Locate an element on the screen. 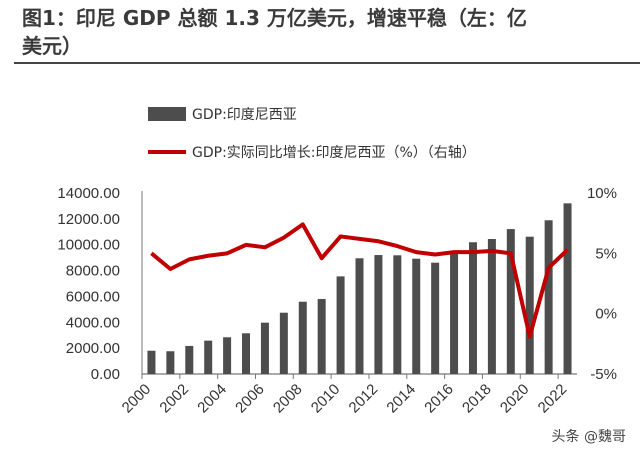  bar-2013 is located at coordinates (397, 314).